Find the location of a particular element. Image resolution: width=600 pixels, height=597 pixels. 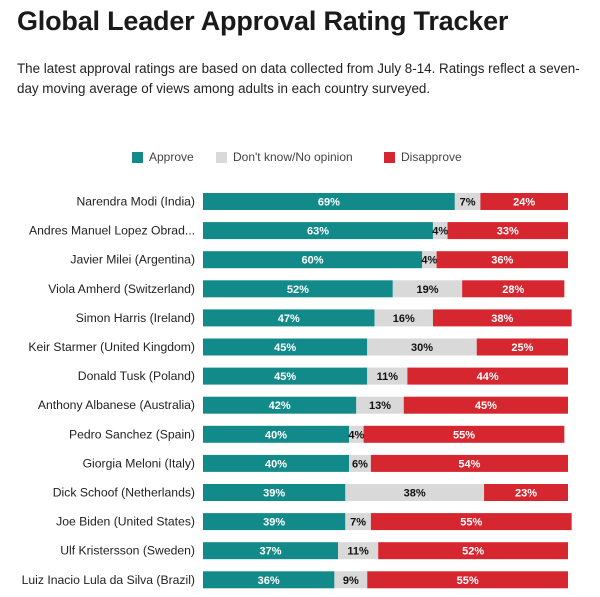

data-label-dont-know: 9% is located at coordinates (351, 581).